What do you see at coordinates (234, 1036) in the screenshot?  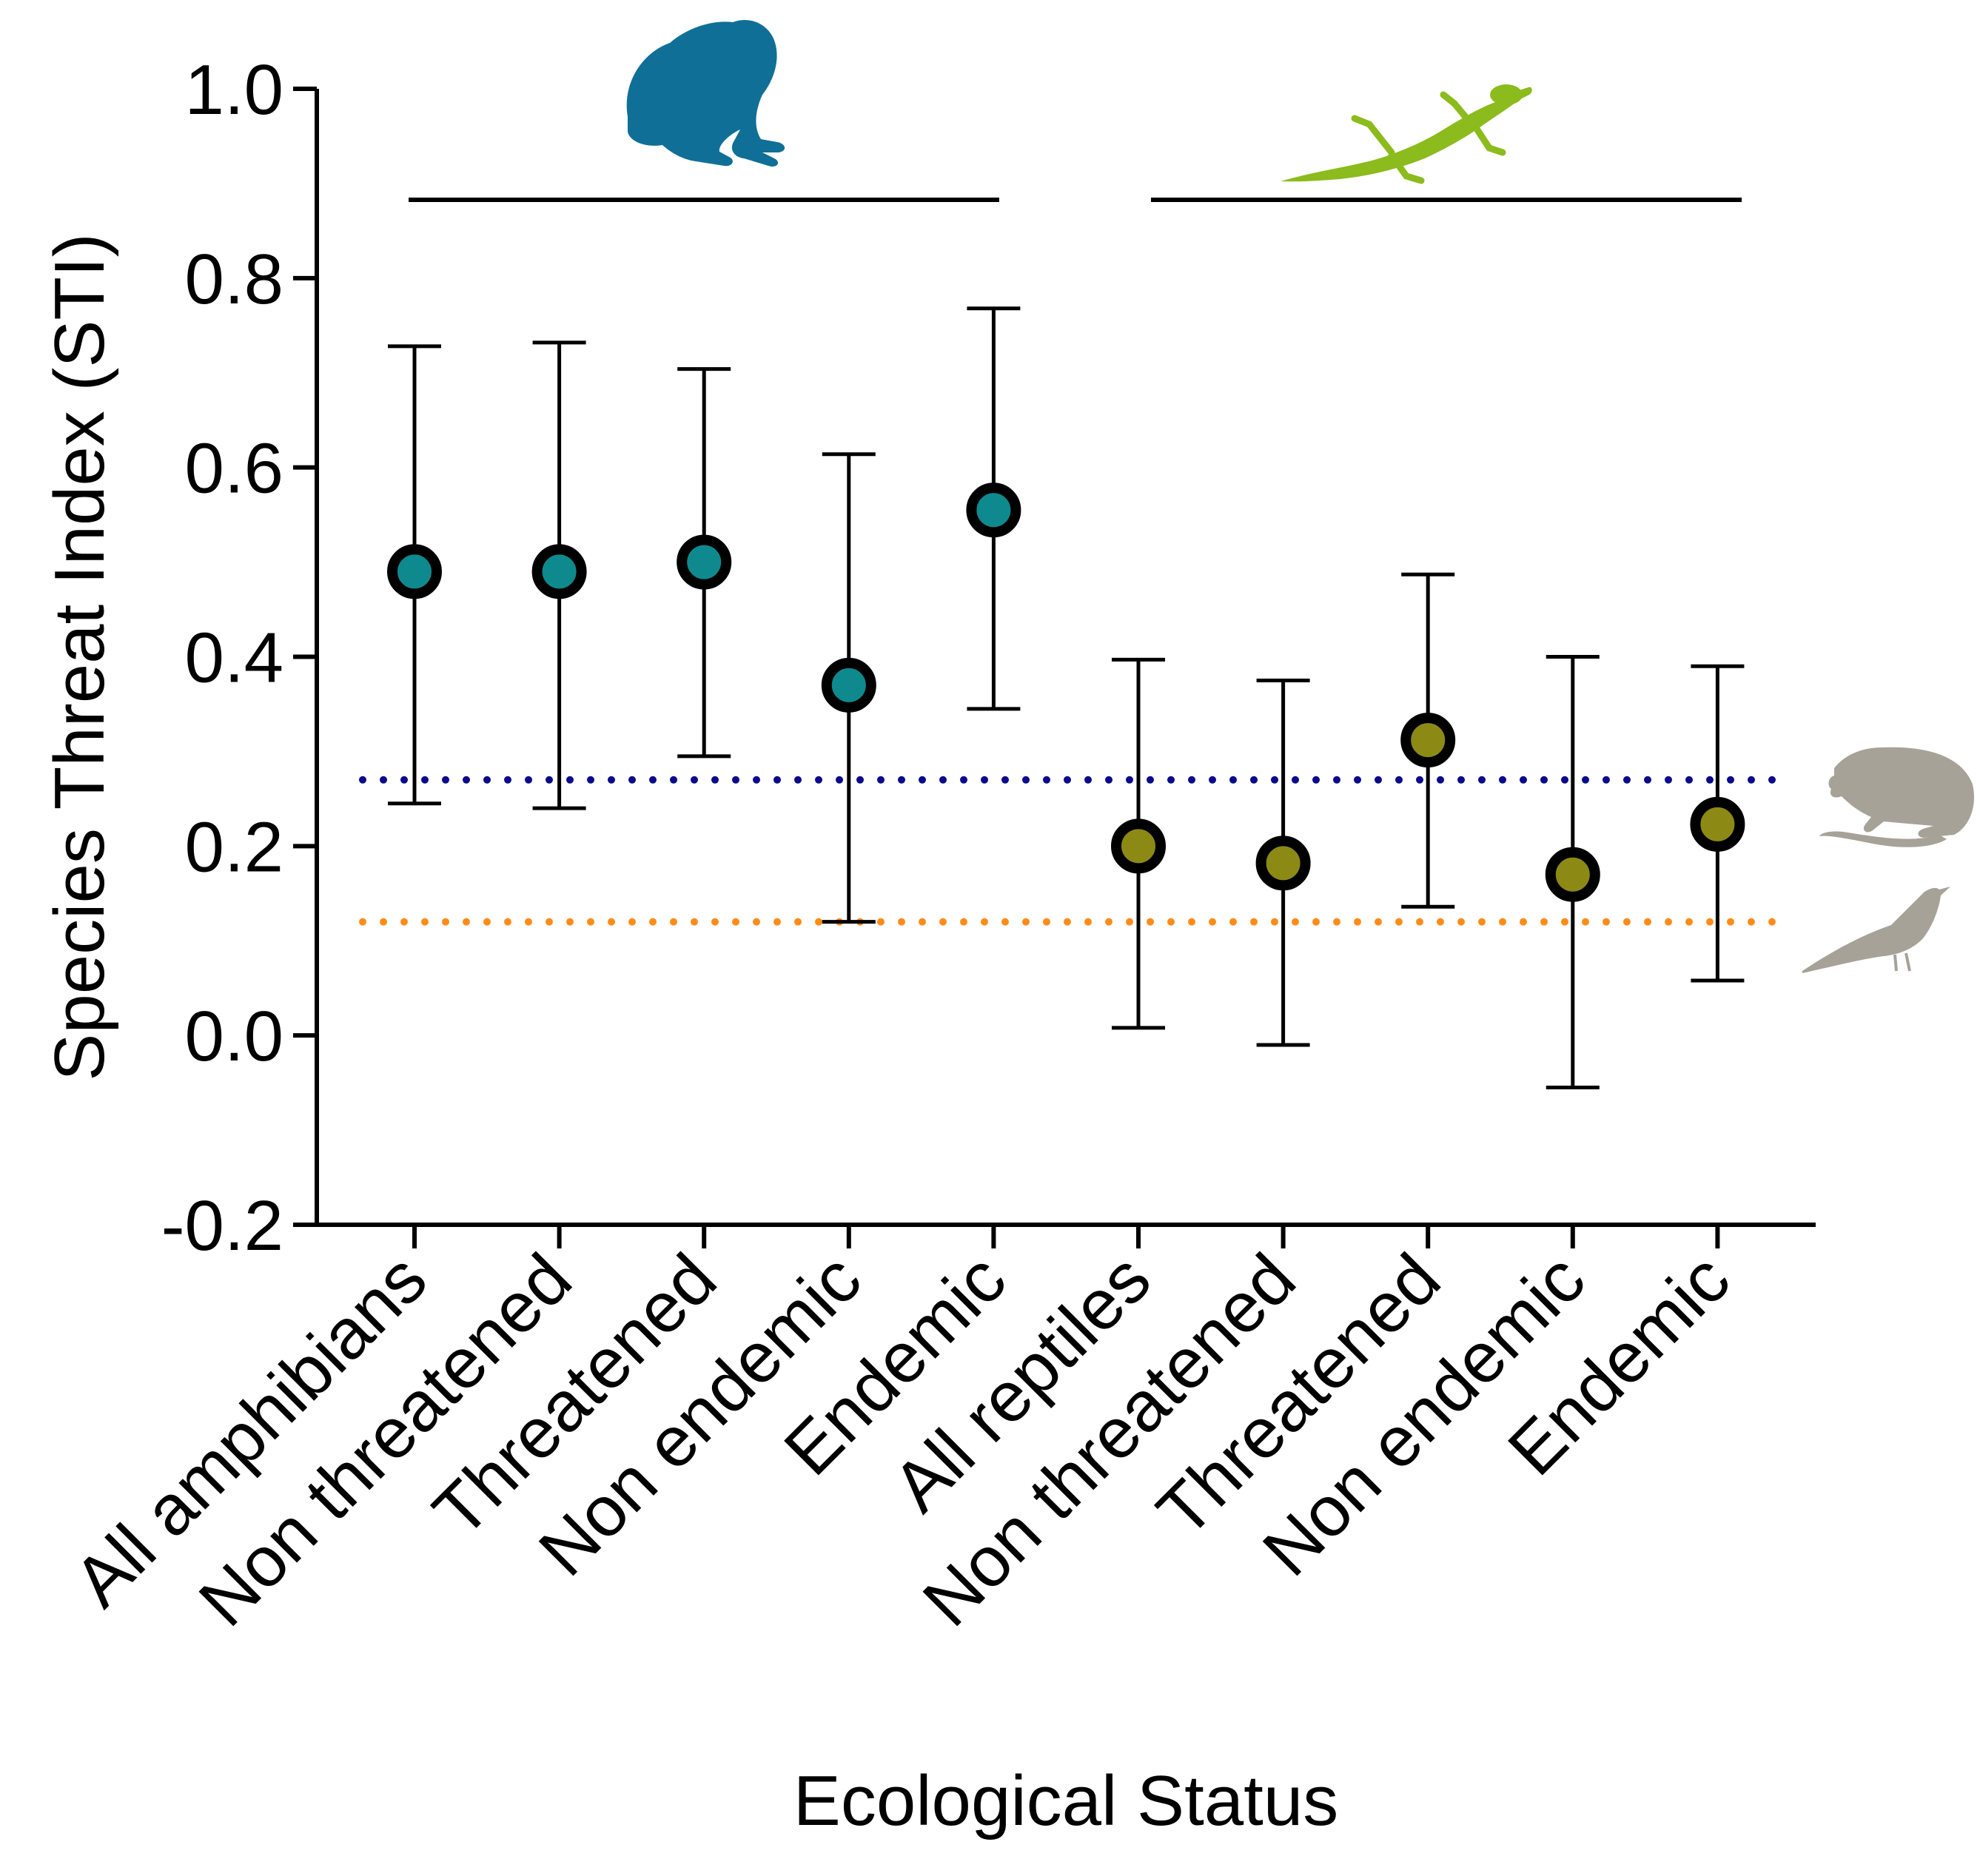 I see `y-tick-label: 0.0` at bounding box center [234, 1036].